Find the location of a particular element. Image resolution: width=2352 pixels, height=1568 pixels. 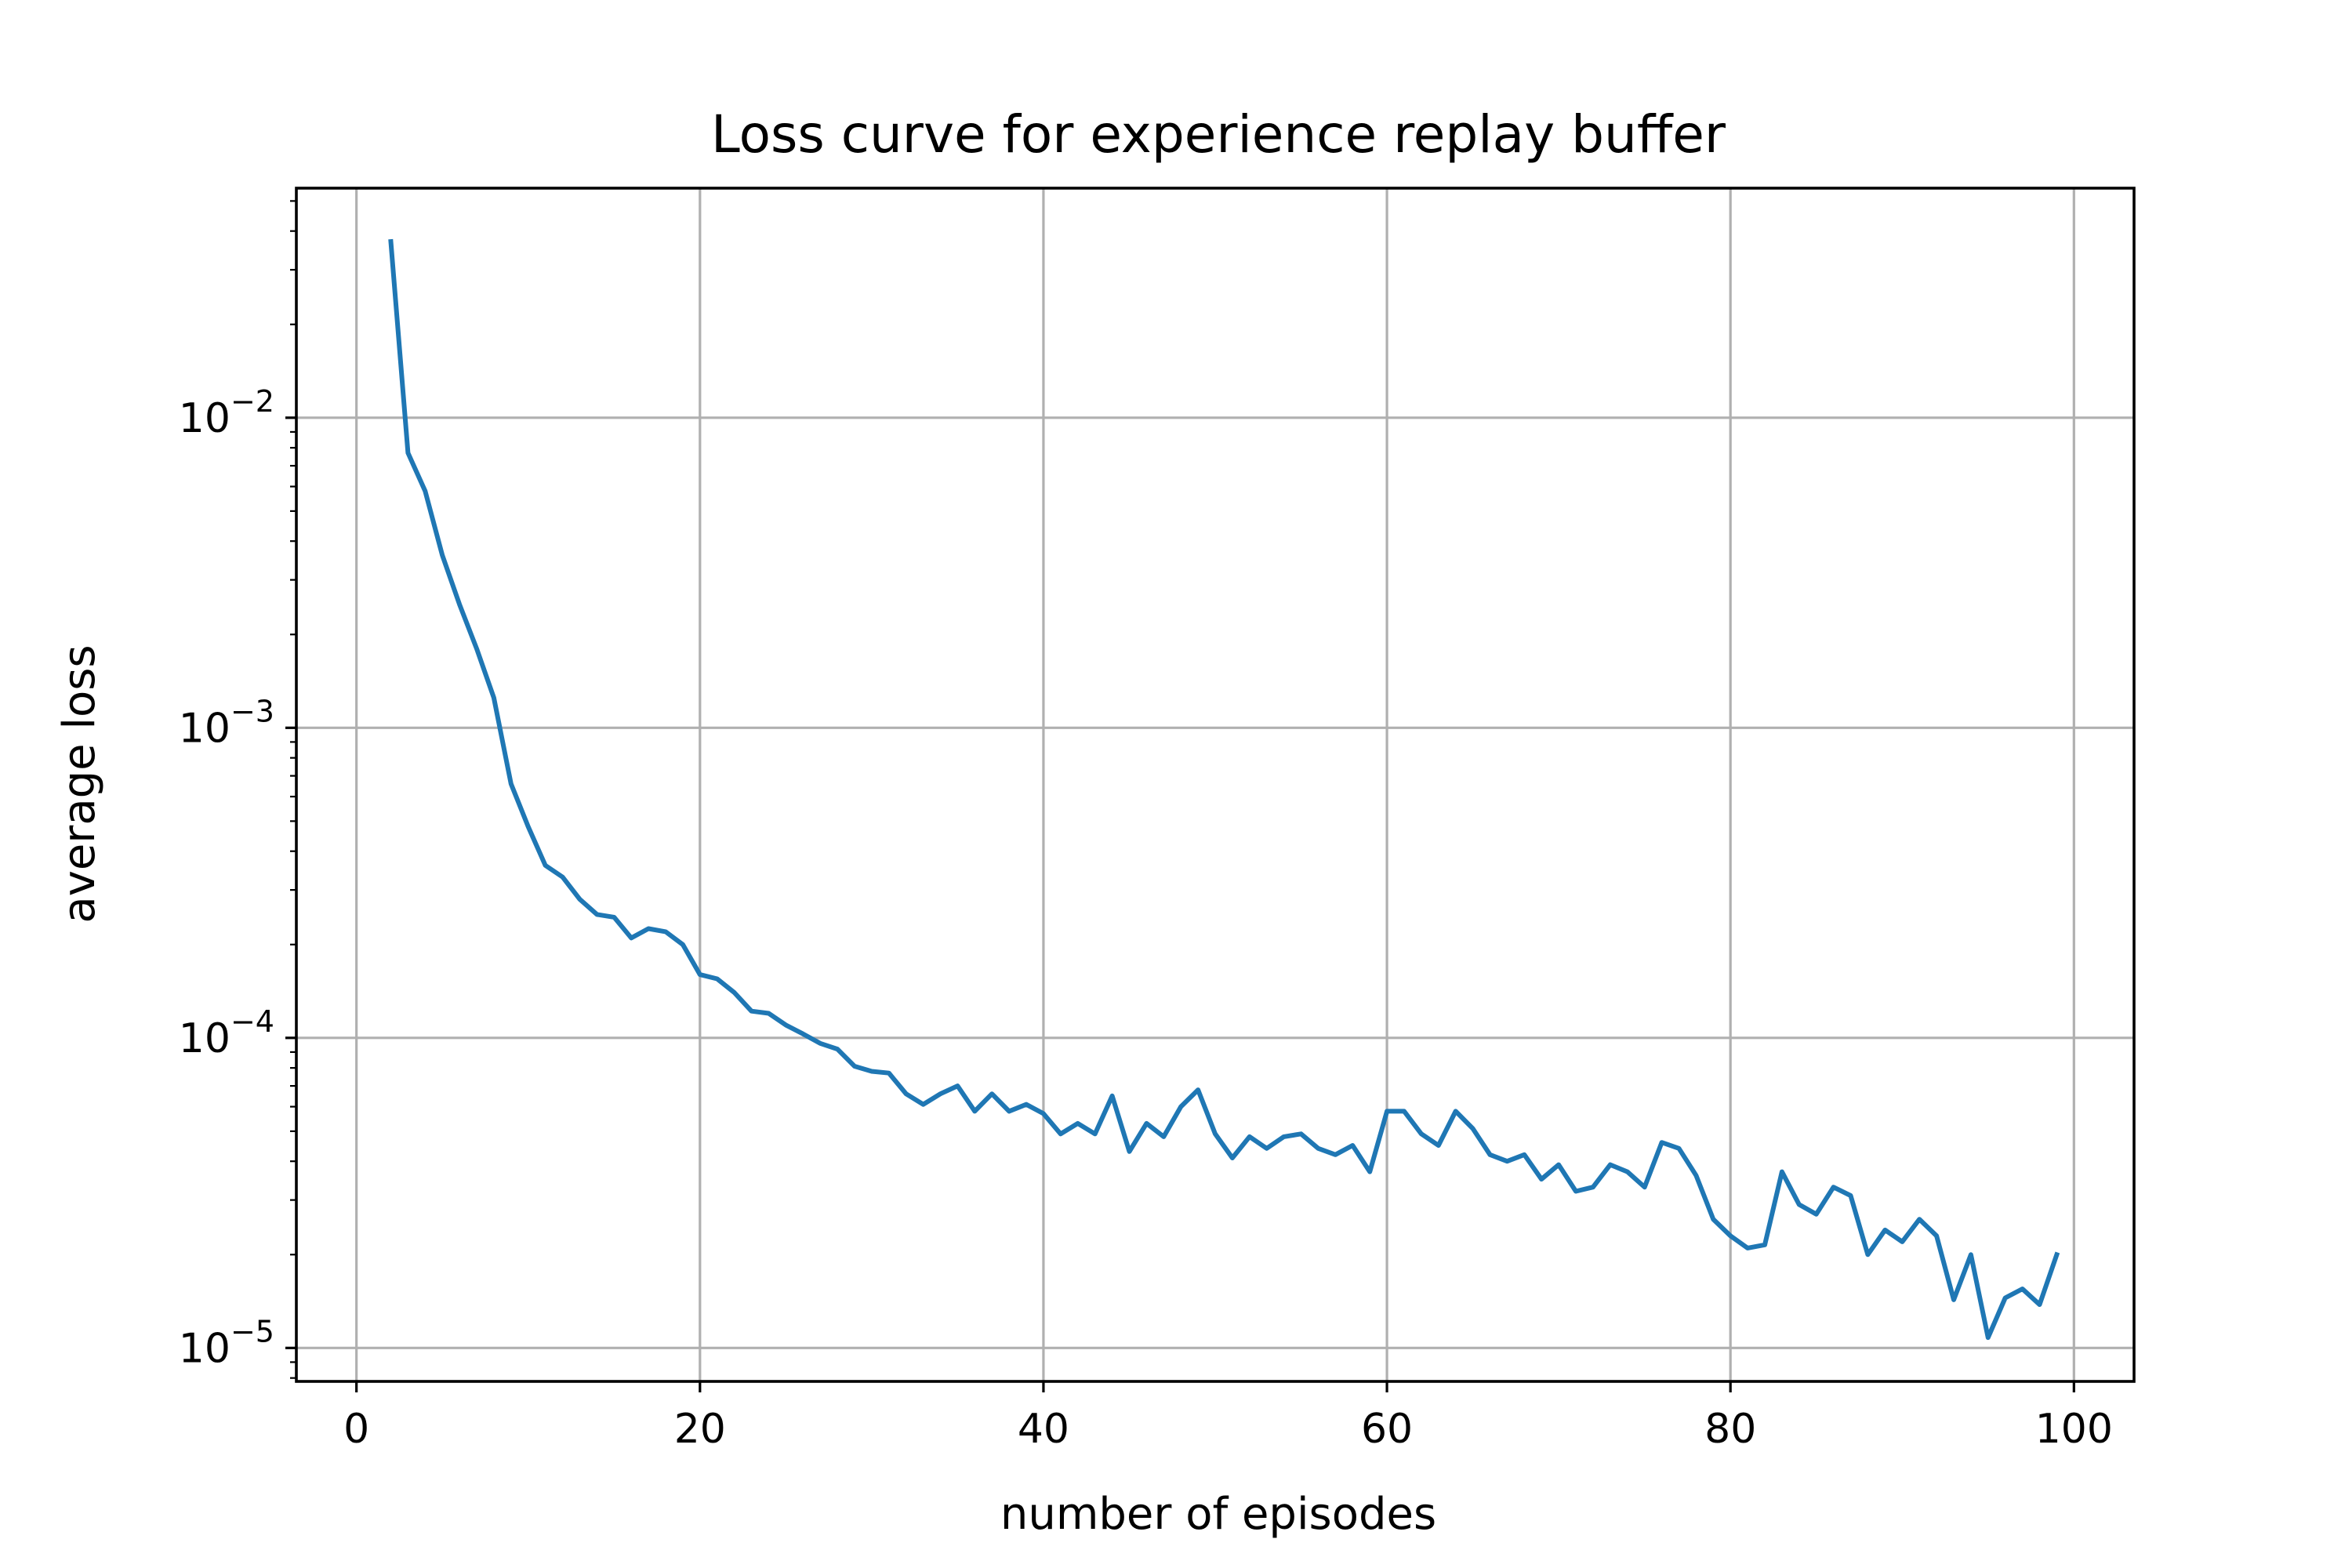

y-tick-label: 10⁻² is located at coordinates (227, 413).